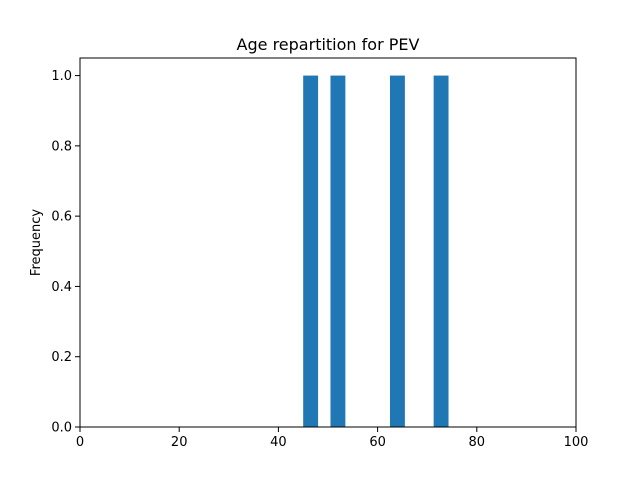 This screenshot has width=640, height=480. What do you see at coordinates (61, 76) in the screenshot?
I see `y-tick-label-5: 1.0` at bounding box center [61, 76].